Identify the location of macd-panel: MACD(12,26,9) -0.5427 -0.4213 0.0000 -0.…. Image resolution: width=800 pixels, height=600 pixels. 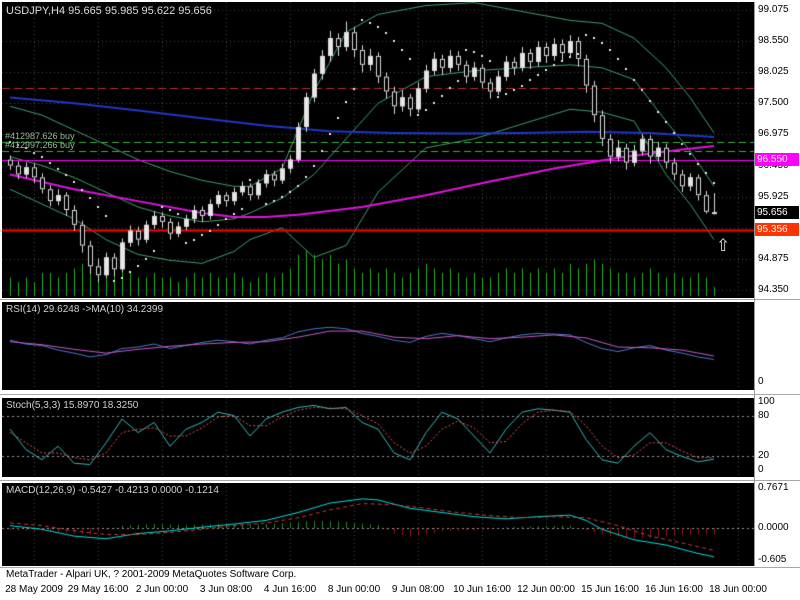
(378, 524).